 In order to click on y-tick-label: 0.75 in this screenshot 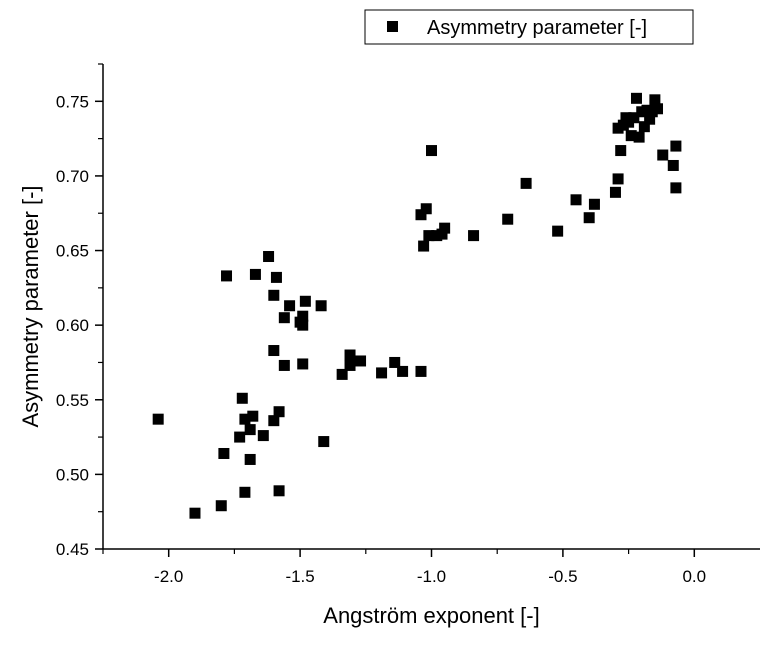, I will do `click(72, 101)`.